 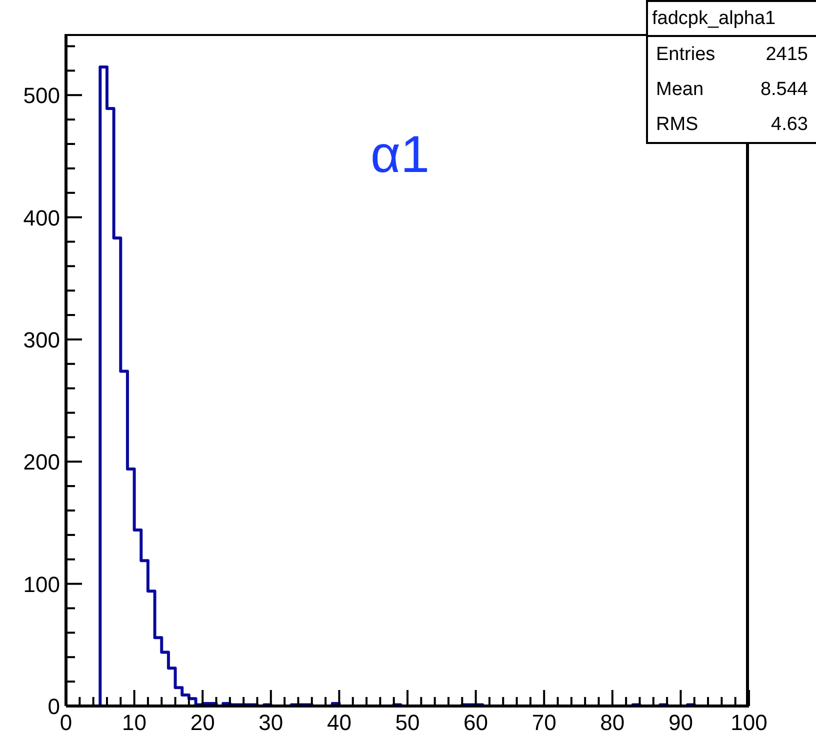 What do you see at coordinates (41, 584) in the screenshot?
I see `y-tick-label: 100` at bounding box center [41, 584].